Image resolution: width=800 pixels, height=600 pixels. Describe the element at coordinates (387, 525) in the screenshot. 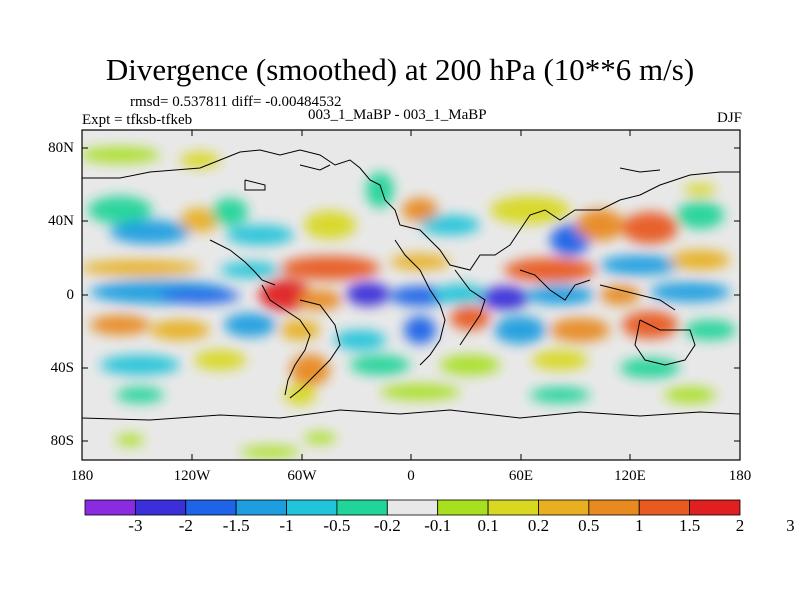

I see `colorbar-label: -0.2` at that location.